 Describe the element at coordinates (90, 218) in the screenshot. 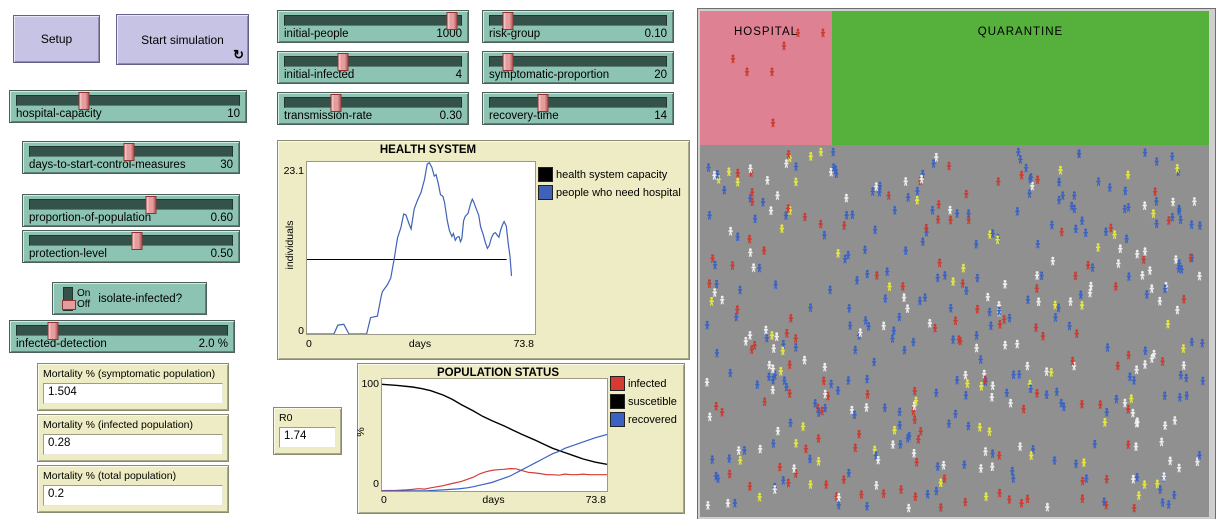

I see `slider-label: proportion-of-population` at that location.